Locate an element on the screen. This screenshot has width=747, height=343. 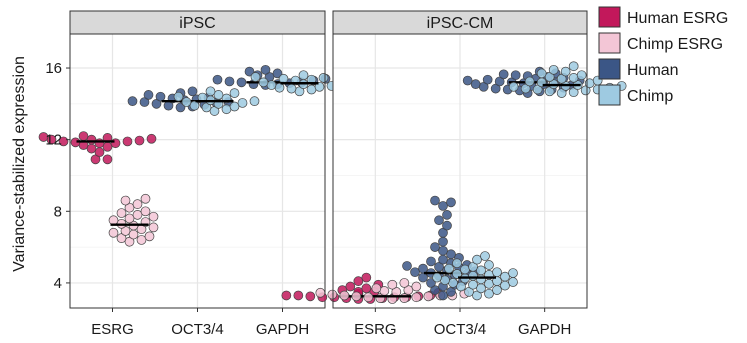
panel-title: iPSC-CM is located at coordinates (460, 23).